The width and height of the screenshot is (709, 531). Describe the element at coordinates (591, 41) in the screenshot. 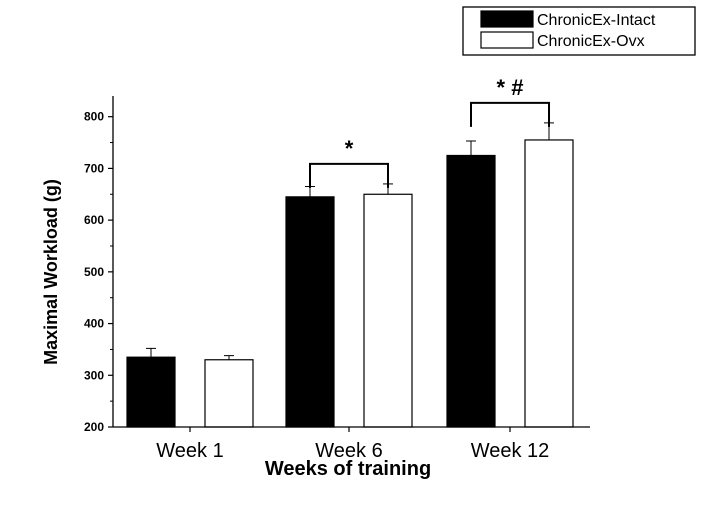

I see `legend-label: ChronicEx-Ovx` at that location.